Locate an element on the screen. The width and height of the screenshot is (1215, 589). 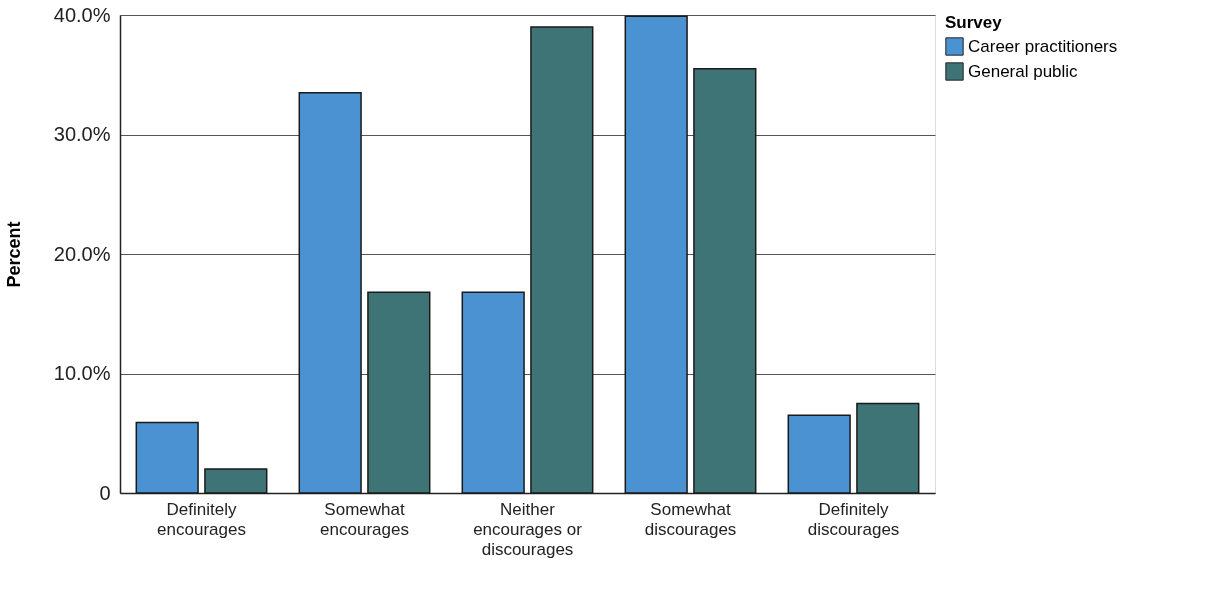
x-tick-label: Definitely encourages is located at coordinates (201, 519).